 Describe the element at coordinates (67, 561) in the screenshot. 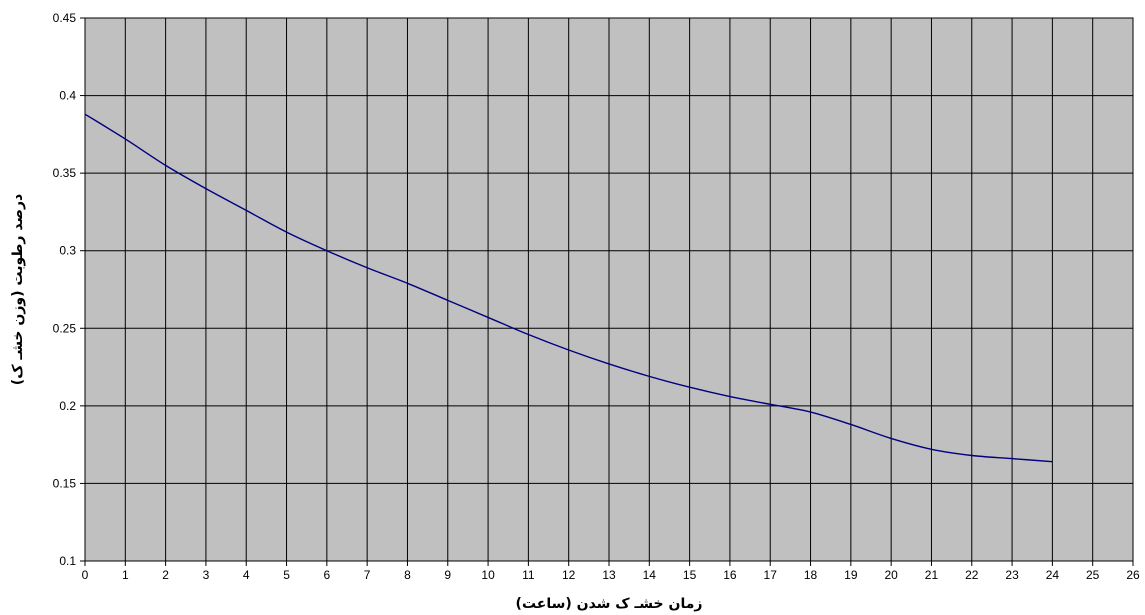

I see `y-tick-label: 0.1` at that location.